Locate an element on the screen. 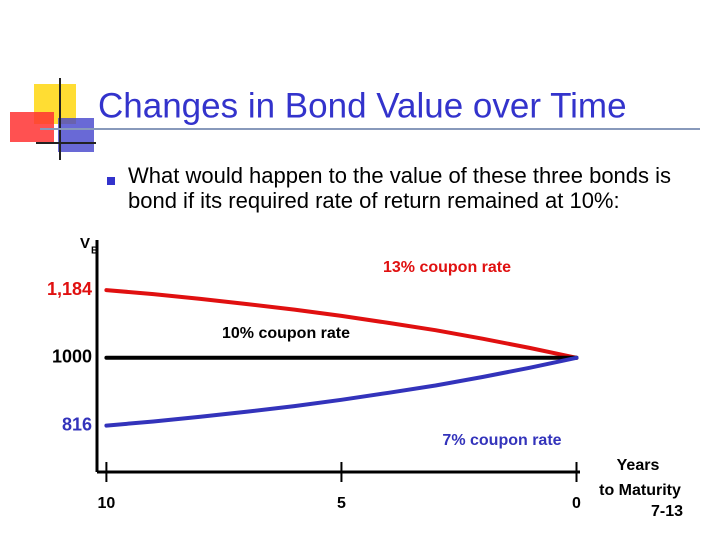 The width and height of the screenshot is (720, 540). slide-title: Changes in Bond Value over Time is located at coordinates (362, 105).